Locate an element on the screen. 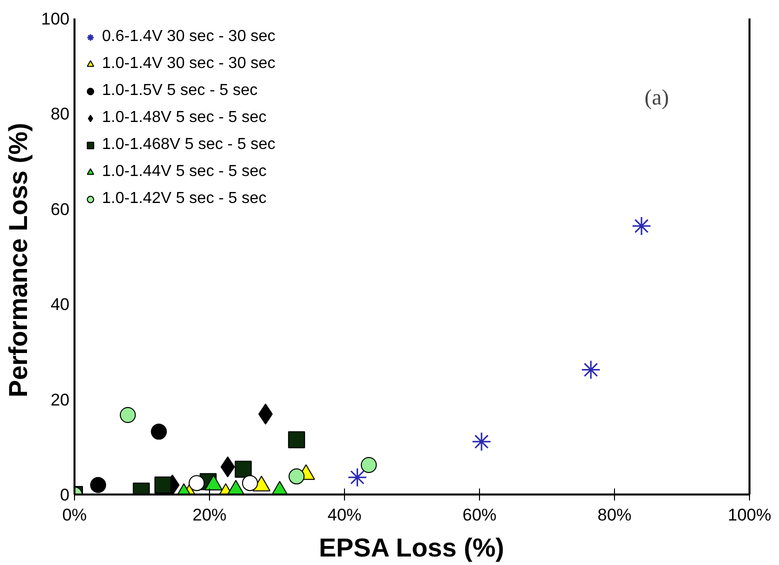 The width and height of the screenshot is (779, 565). x-tick-label: 60% is located at coordinates (479, 515).